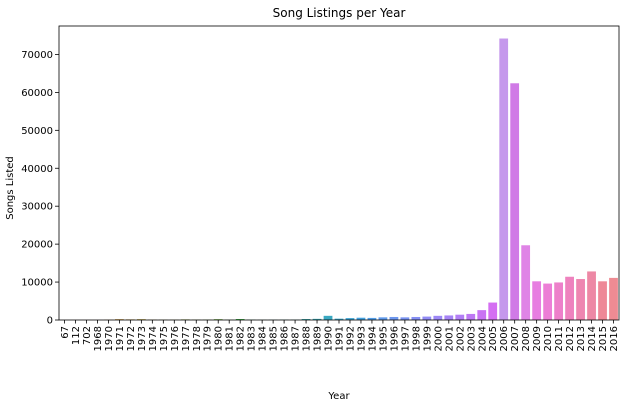  What do you see at coordinates (559, 338) in the screenshot?
I see `x-tick-label: 2011` at bounding box center [559, 338].